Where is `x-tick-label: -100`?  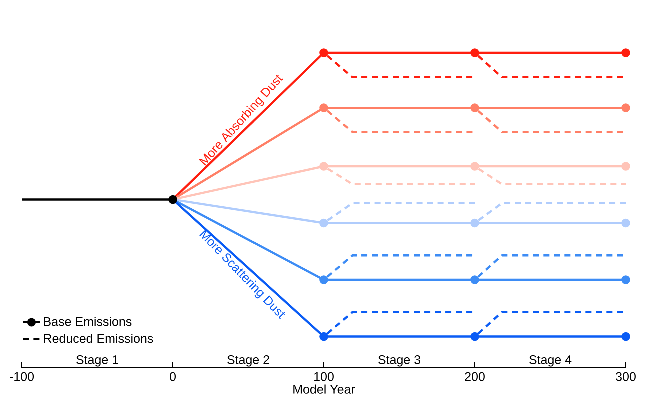
x-tick-label: -100 is located at coordinates (22, 377).